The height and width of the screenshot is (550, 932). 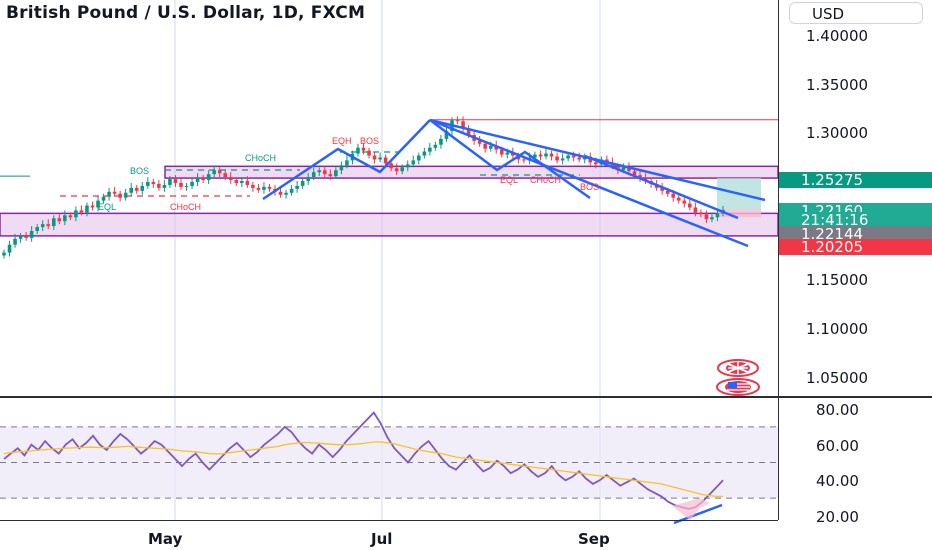 I want to click on time-tick-sep: Sep, so click(x=594, y=539).